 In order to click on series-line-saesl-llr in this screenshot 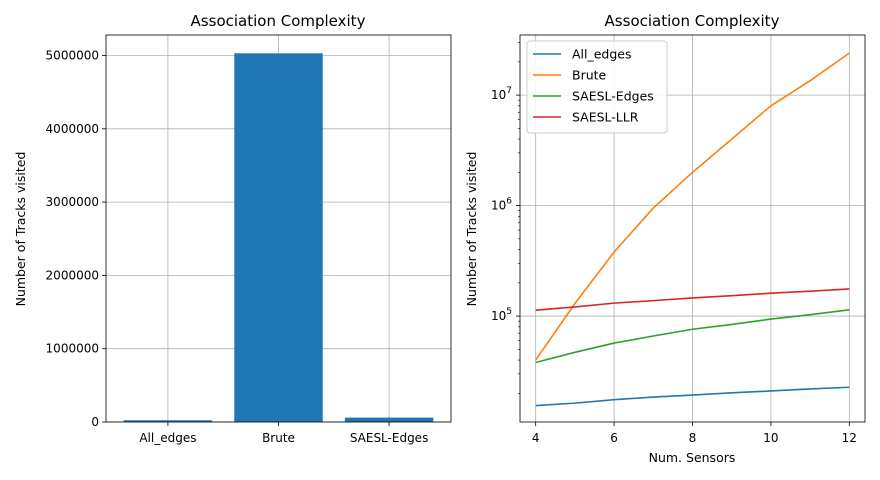, I will do `click(692, 300)`.